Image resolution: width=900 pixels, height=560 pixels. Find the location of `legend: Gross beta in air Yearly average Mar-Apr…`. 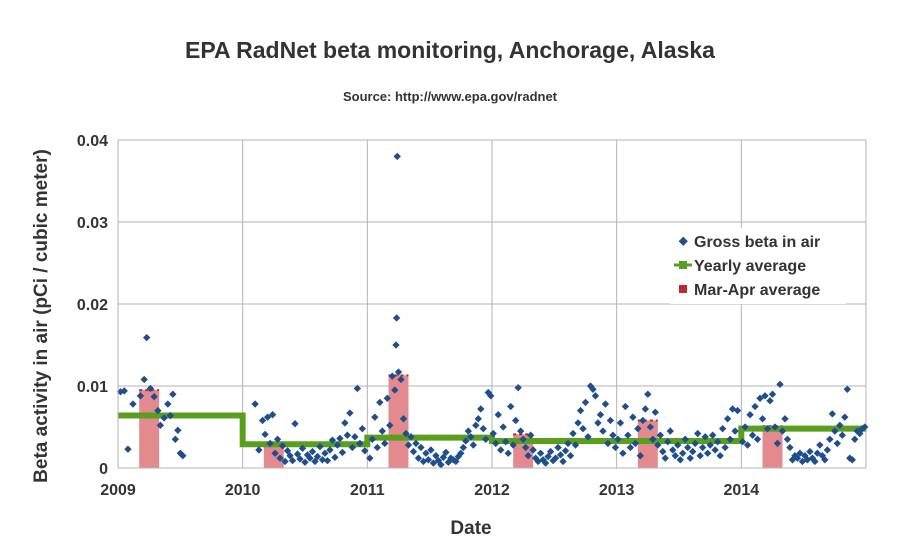

legend: Gross beta in air Yearly average Mar-Apr… is located at coordinates (758, 266).